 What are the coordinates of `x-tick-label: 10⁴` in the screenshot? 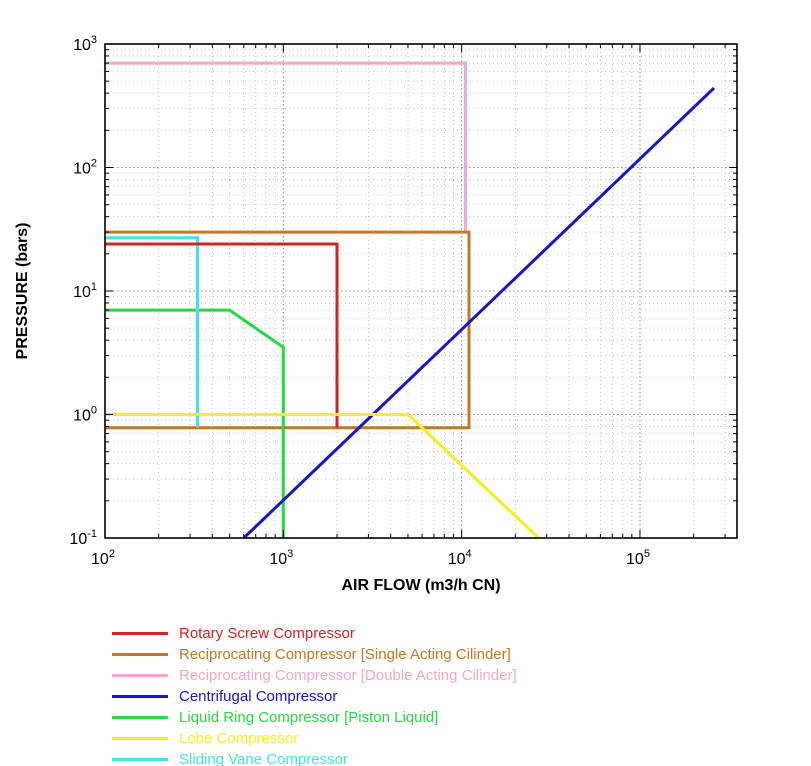 It's located at (460, 558).